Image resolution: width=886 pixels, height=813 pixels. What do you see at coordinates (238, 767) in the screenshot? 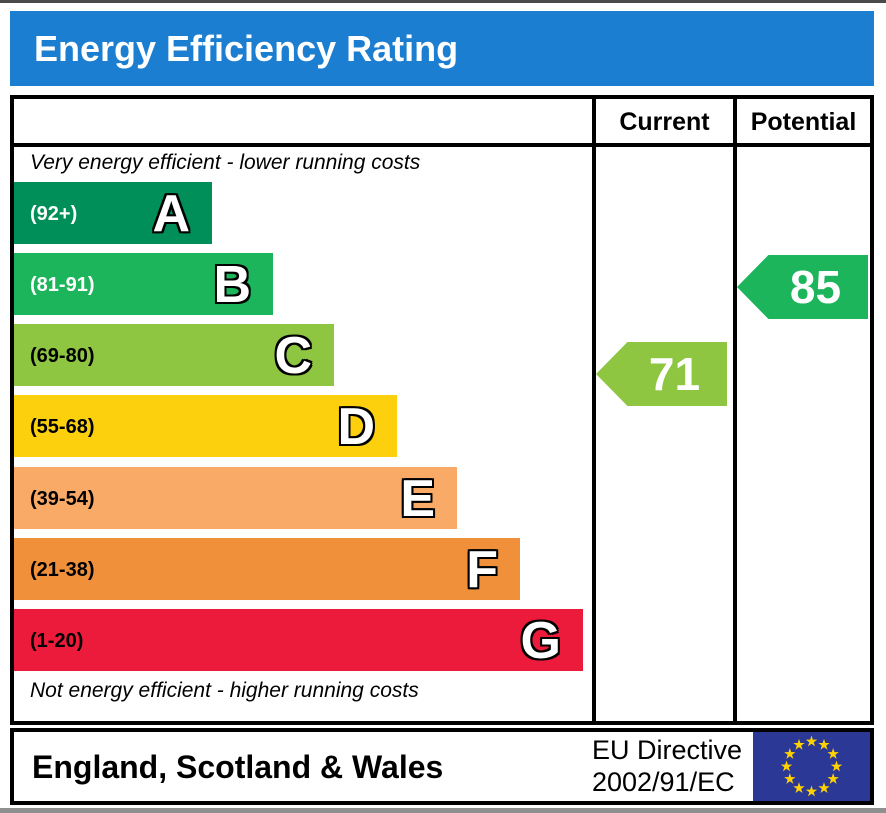
I see `region-label: England, Scotland & Wales` at bounding box center [238, 767].